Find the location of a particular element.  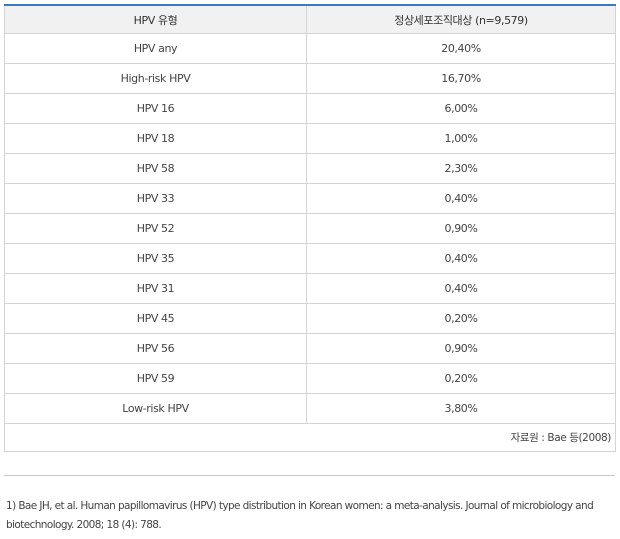

hpv-type-cell: High-risk HPV is located at coordinates (155, 78).